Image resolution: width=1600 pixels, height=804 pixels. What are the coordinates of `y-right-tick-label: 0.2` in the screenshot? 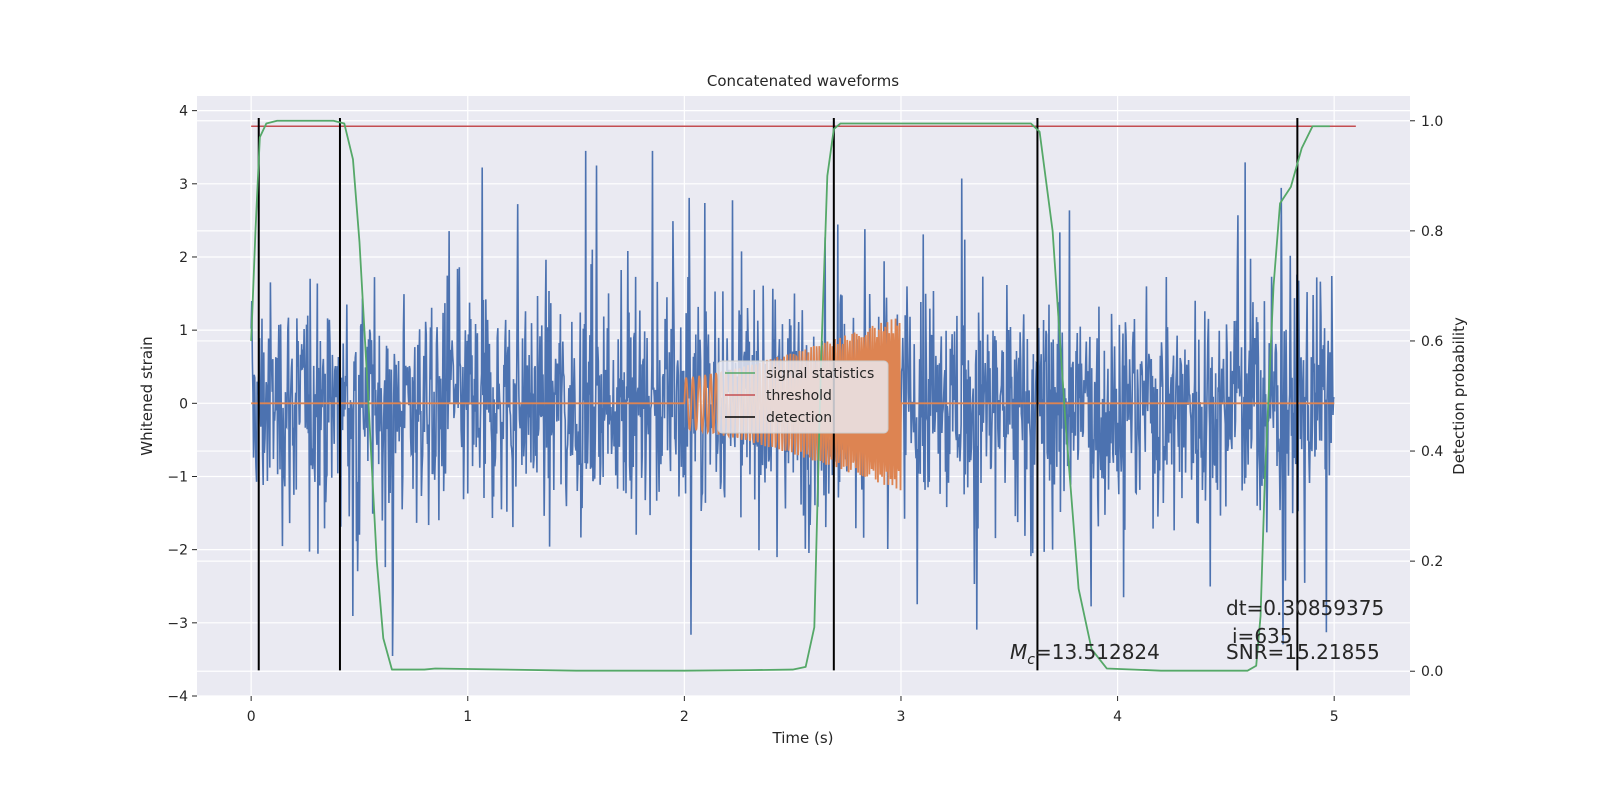 It's located at (1432, 562).